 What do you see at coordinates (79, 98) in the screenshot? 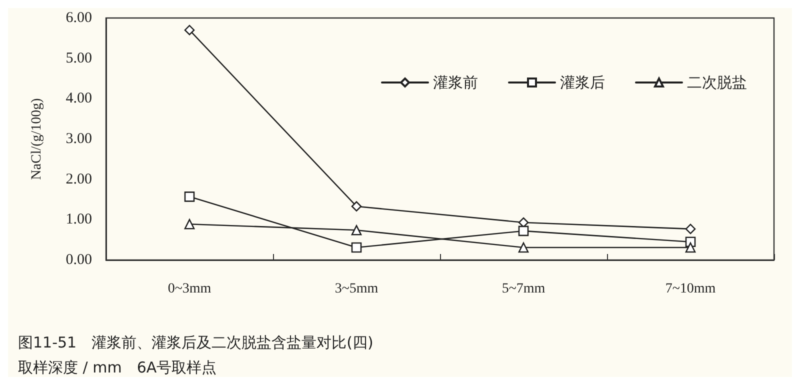
I see `y-tick-label: 4.00` at bounding box center [79, 98].